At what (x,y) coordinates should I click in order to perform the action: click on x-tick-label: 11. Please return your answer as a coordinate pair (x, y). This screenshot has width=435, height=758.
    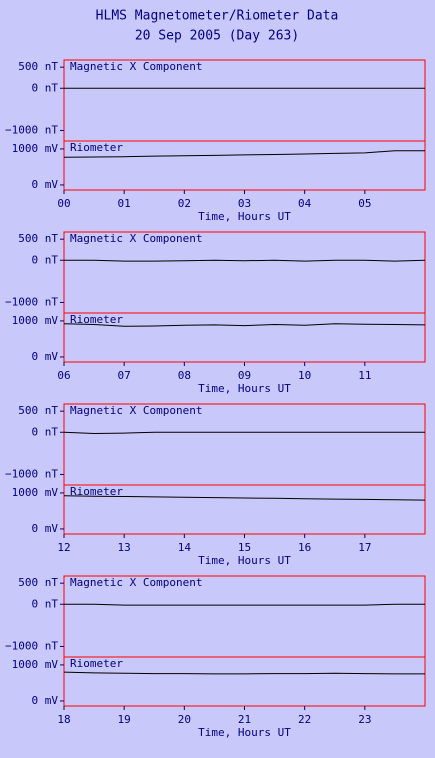
    Looking at the image, I should click on (364, 375).